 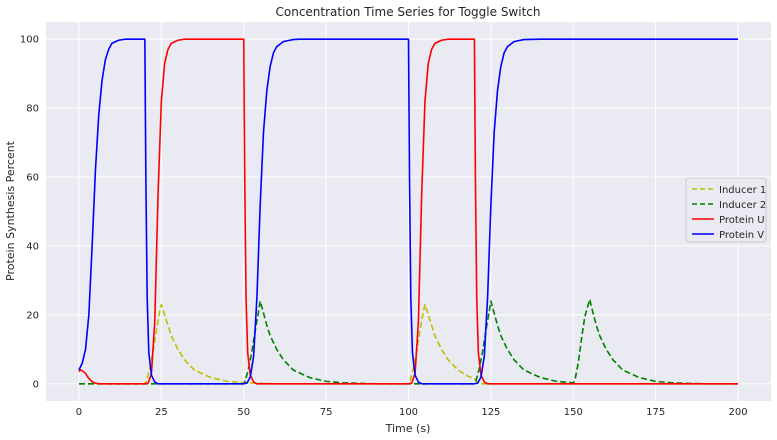 What do you see at coordinates (326, 412) in the screenshot?
I see `x-tick-label: 75` at bounding box center [326, 412].